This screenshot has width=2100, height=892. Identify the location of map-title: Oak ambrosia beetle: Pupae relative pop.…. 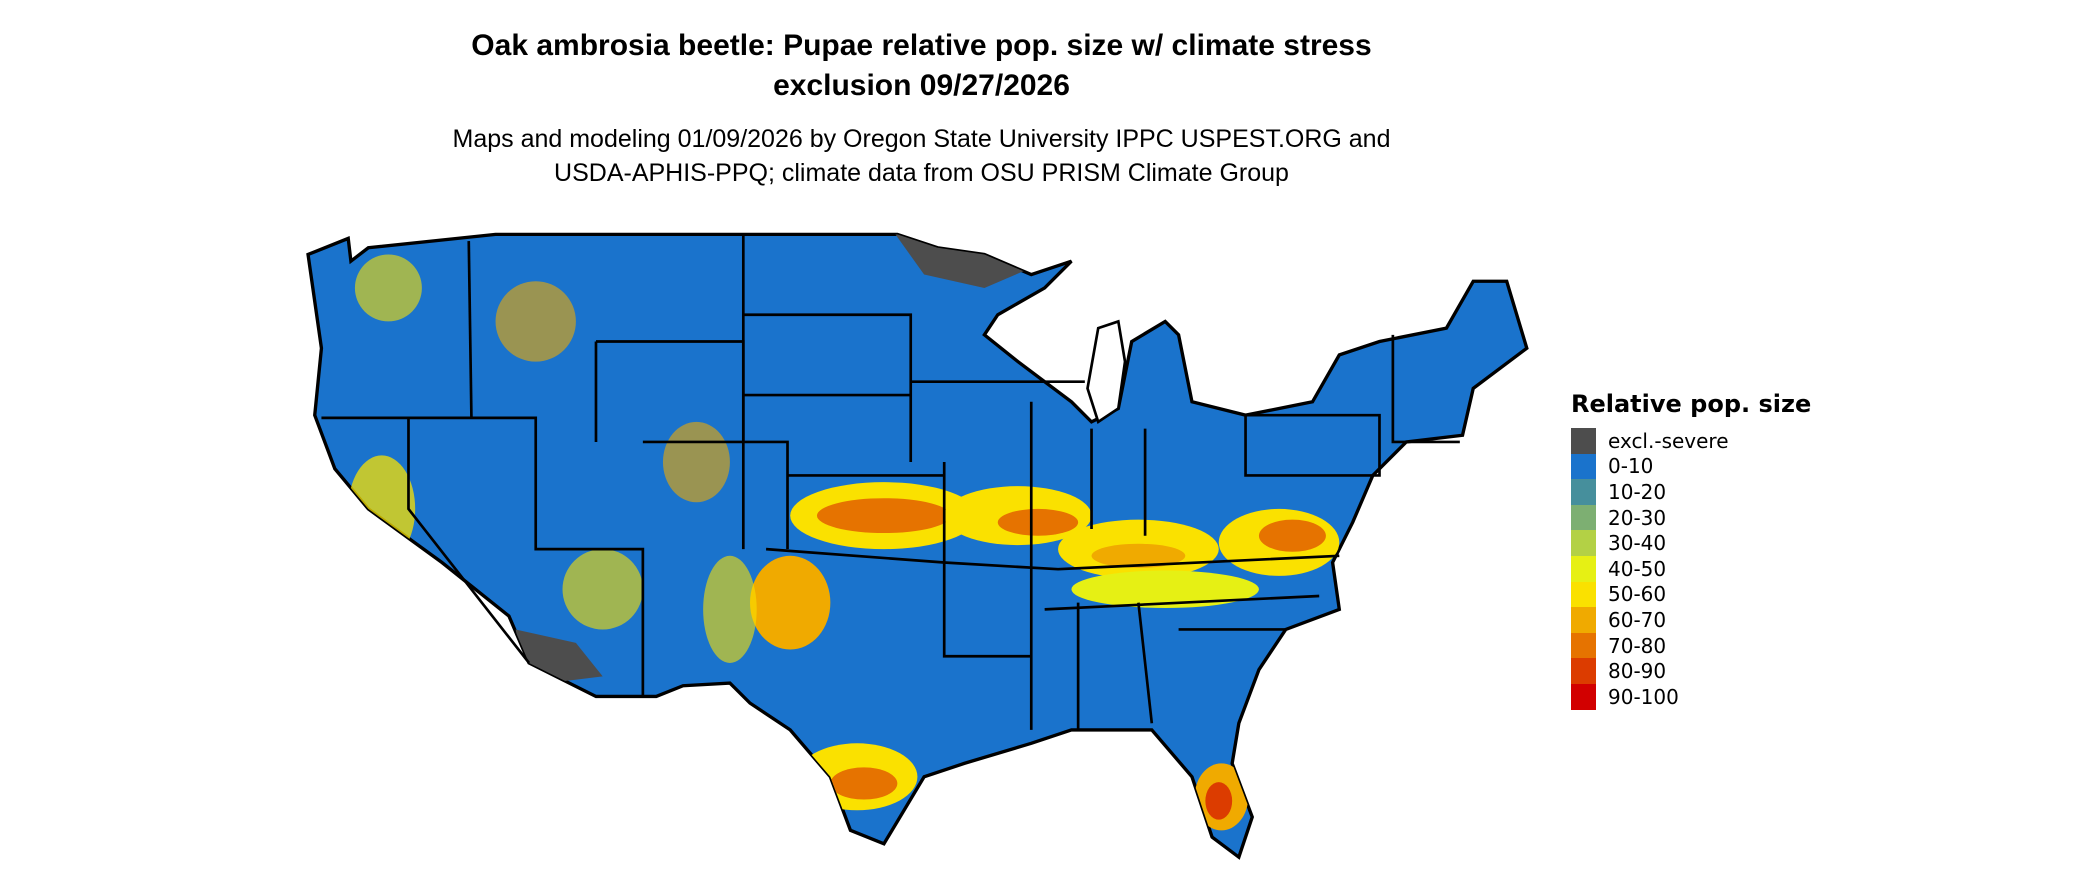
(921, 66).